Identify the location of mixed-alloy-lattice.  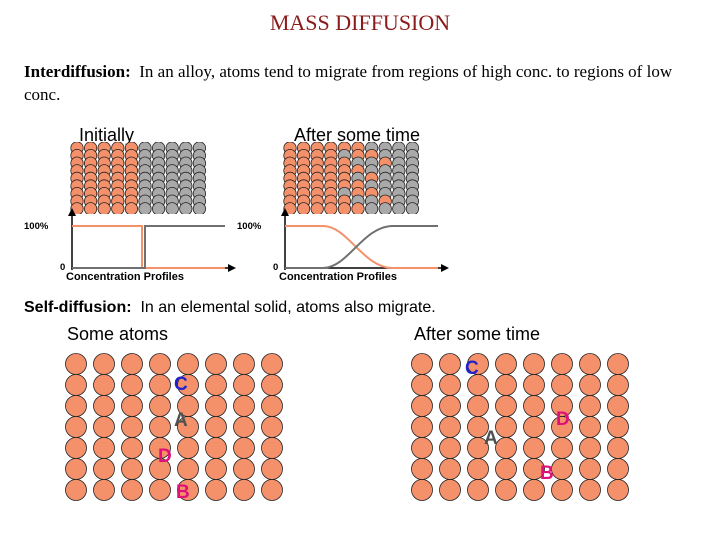
(351, 178).